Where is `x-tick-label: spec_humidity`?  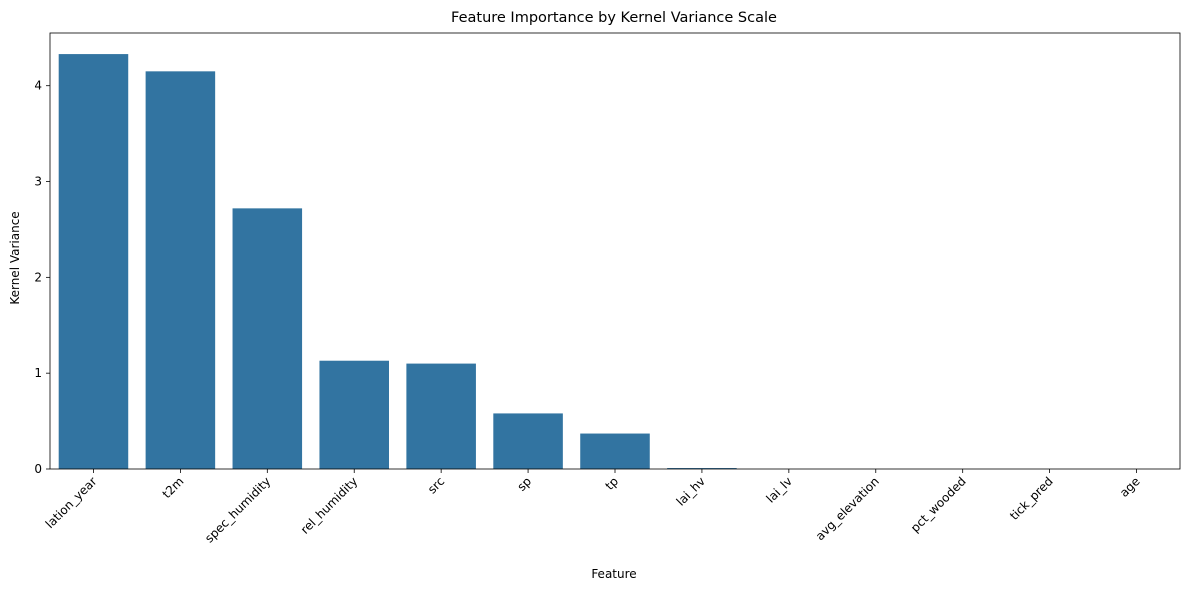 x-tick-label: spec_humidity is located at coordinates (237, 509).